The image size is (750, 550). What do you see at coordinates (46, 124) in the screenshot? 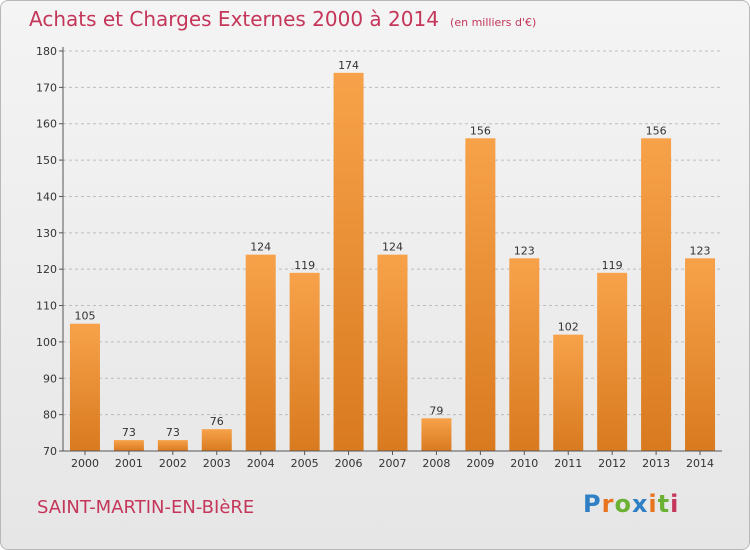
I see `y-tick-label: 160` at bounding box center [46, 124].